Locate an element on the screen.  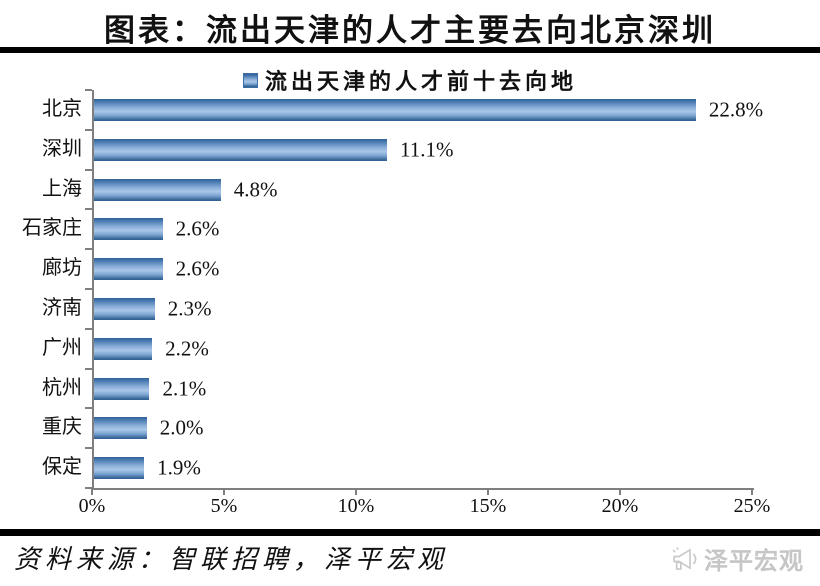
legend-marker-icon is located at coordinates (250, 80).